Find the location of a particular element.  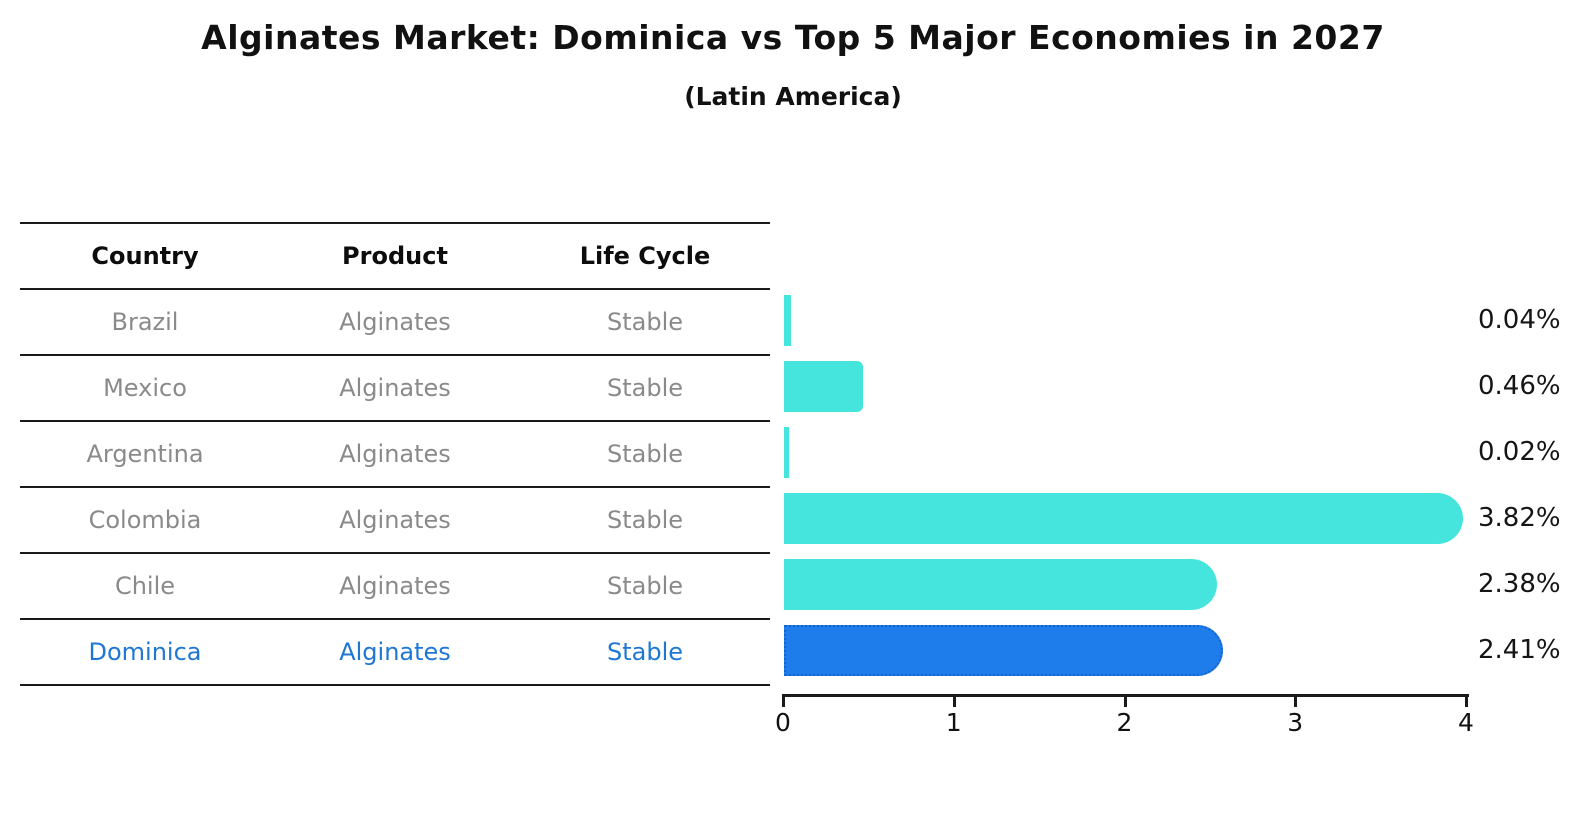

chart-subtitle: (Latin America) is located at coordinates (793, 96).